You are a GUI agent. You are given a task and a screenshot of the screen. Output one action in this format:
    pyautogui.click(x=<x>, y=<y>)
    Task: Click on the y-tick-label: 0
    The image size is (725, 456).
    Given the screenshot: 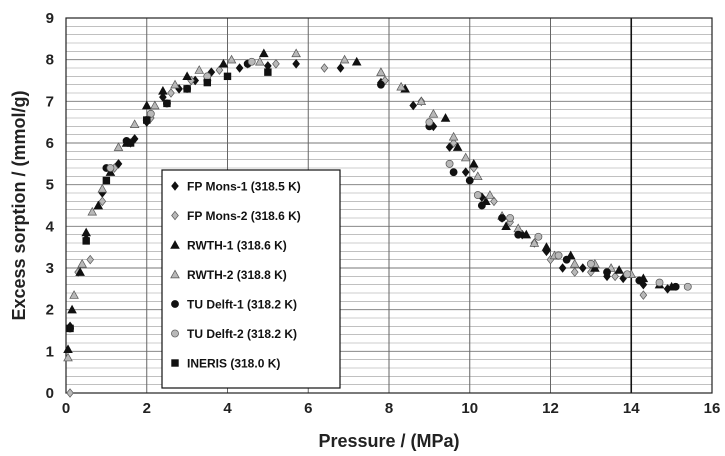 What is the action you would take?
    pyautogui.click(x=50, y=393)
    